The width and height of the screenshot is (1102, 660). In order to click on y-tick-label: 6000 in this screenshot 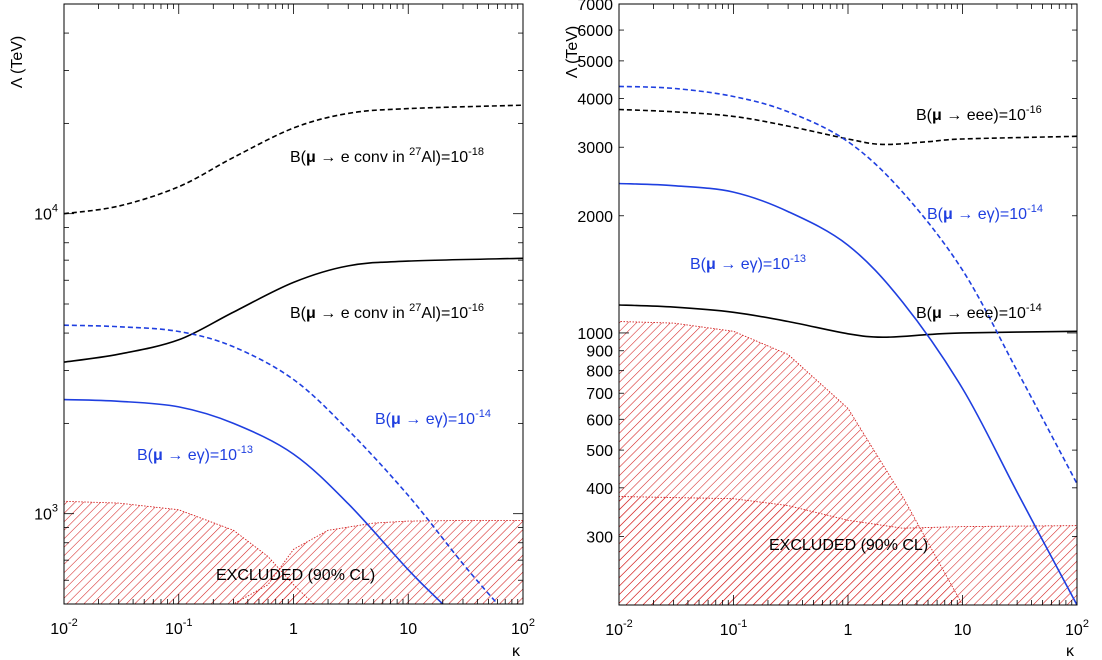, I will do `click(595, 31)`.